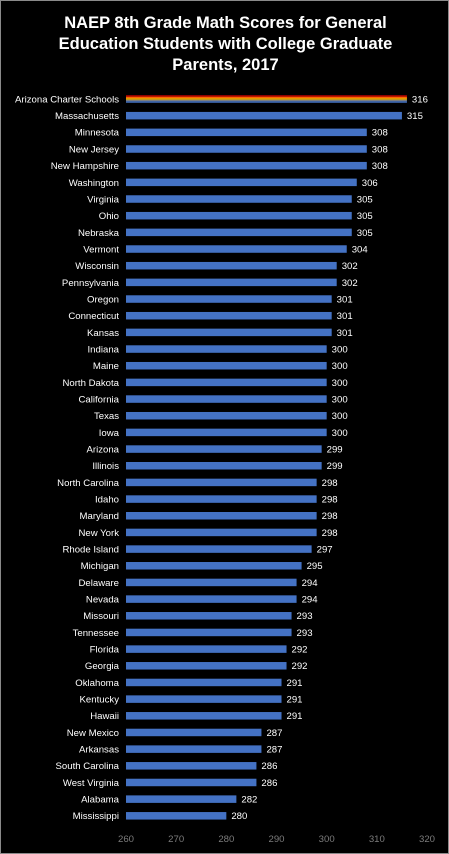  Describe the element at coordinates (85, 166) in the screenshot. I see `category-label: New Hampshire` at that location.